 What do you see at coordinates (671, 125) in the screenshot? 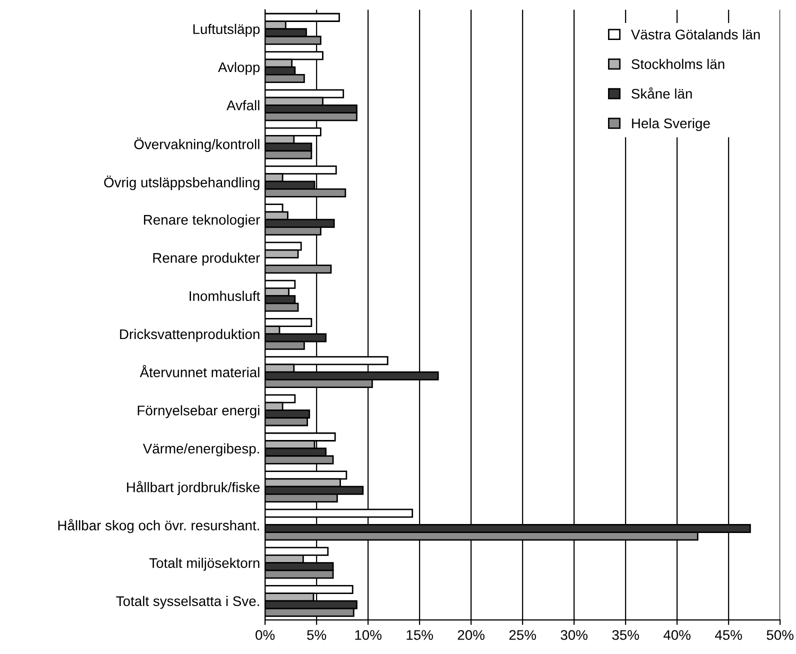
I see `legend-label: Hela Sverige` at bounding box center [671, 125].